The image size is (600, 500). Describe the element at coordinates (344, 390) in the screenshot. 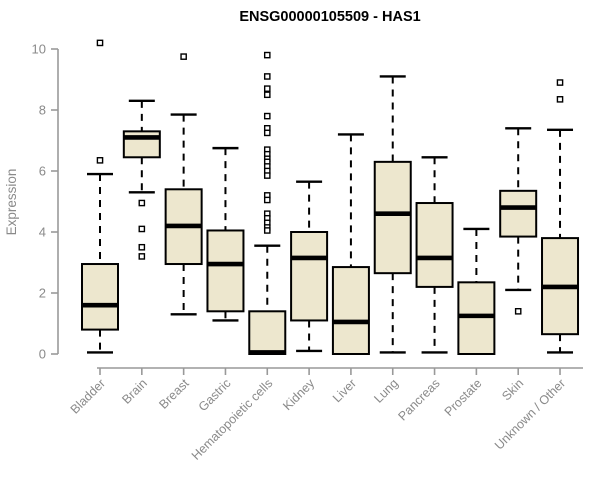

I see `x-category-label: Liver` at that location.